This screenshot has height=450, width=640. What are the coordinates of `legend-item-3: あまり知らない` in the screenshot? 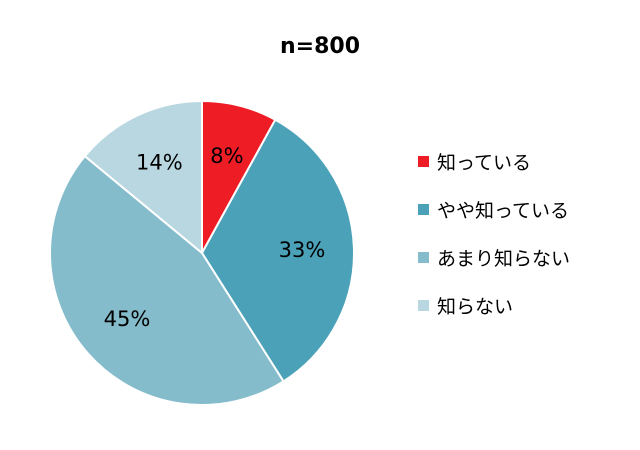 It's located at (494, 257).